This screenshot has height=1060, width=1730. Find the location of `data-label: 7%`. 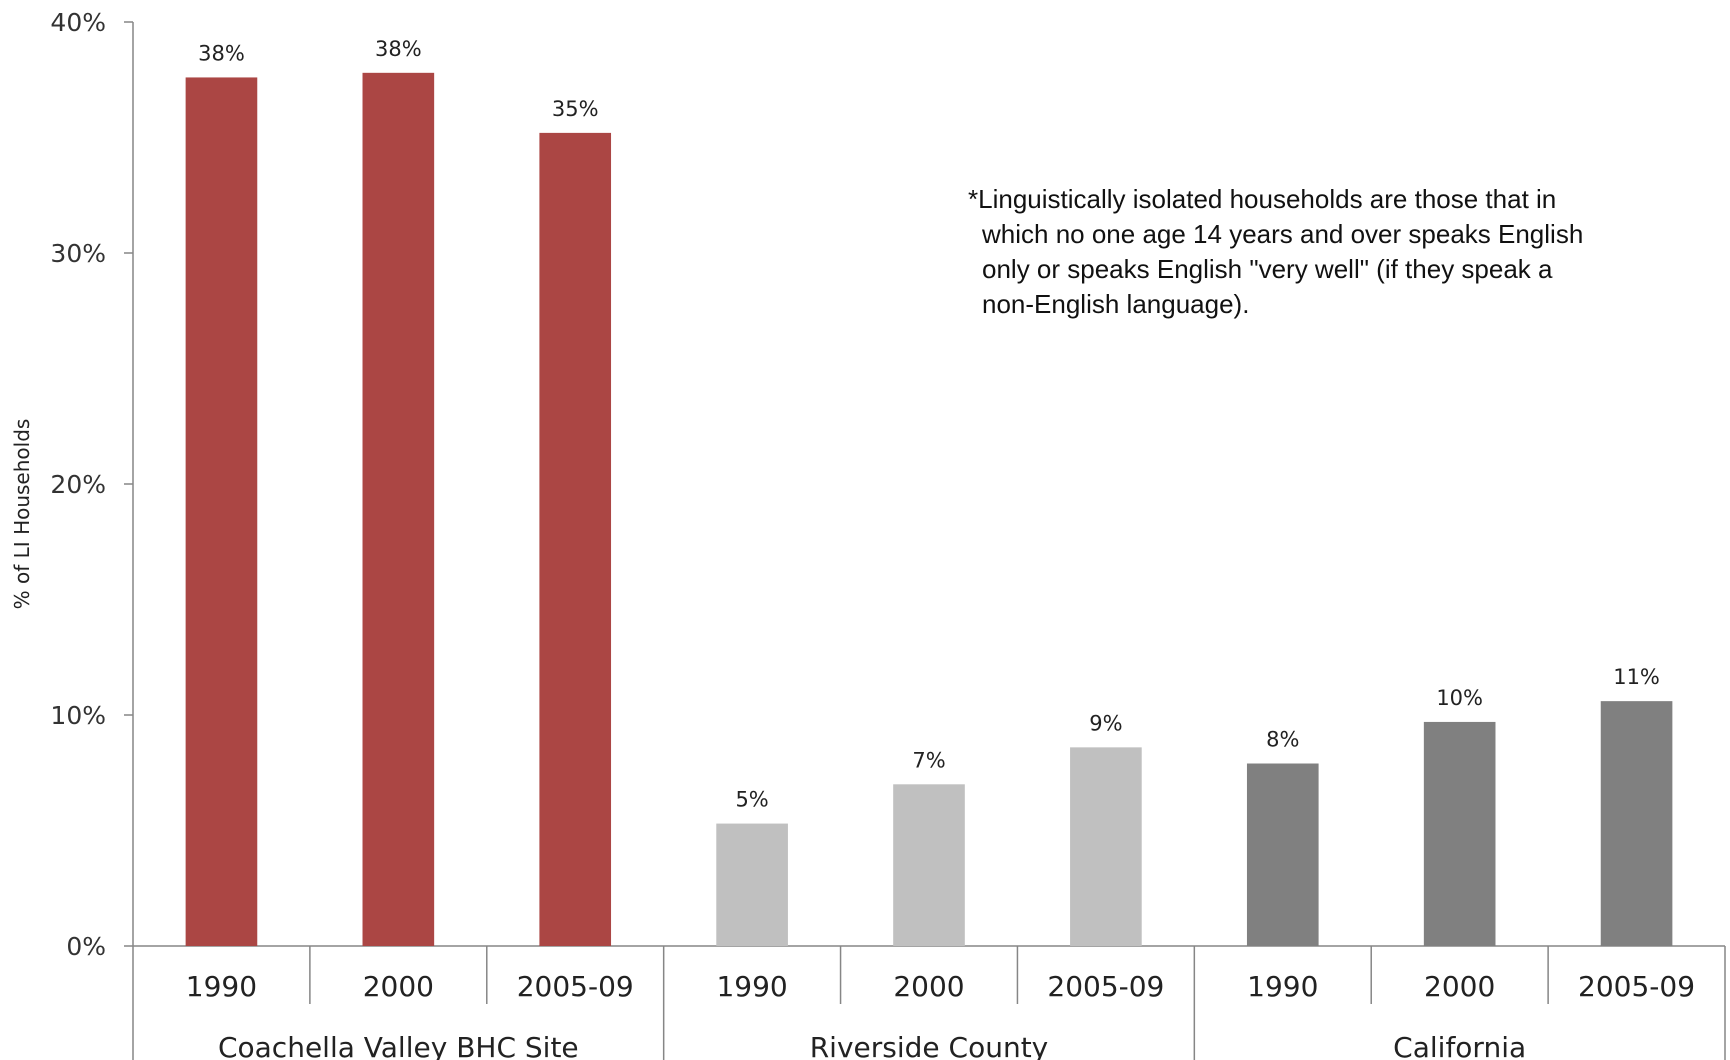

data-label: 7% is located at coordinates (928, 760).